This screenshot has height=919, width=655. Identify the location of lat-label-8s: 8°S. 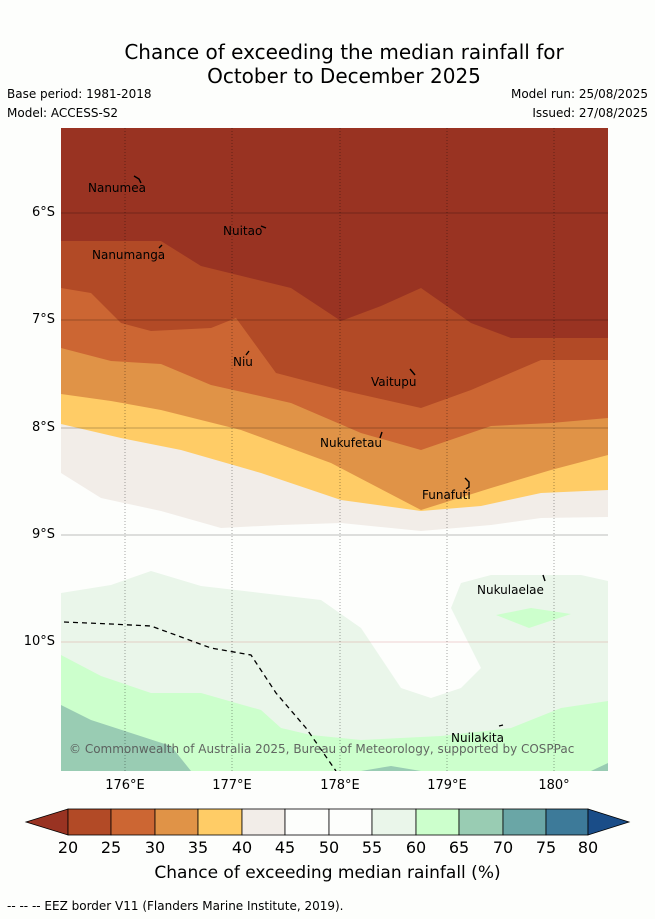
(43, 427).